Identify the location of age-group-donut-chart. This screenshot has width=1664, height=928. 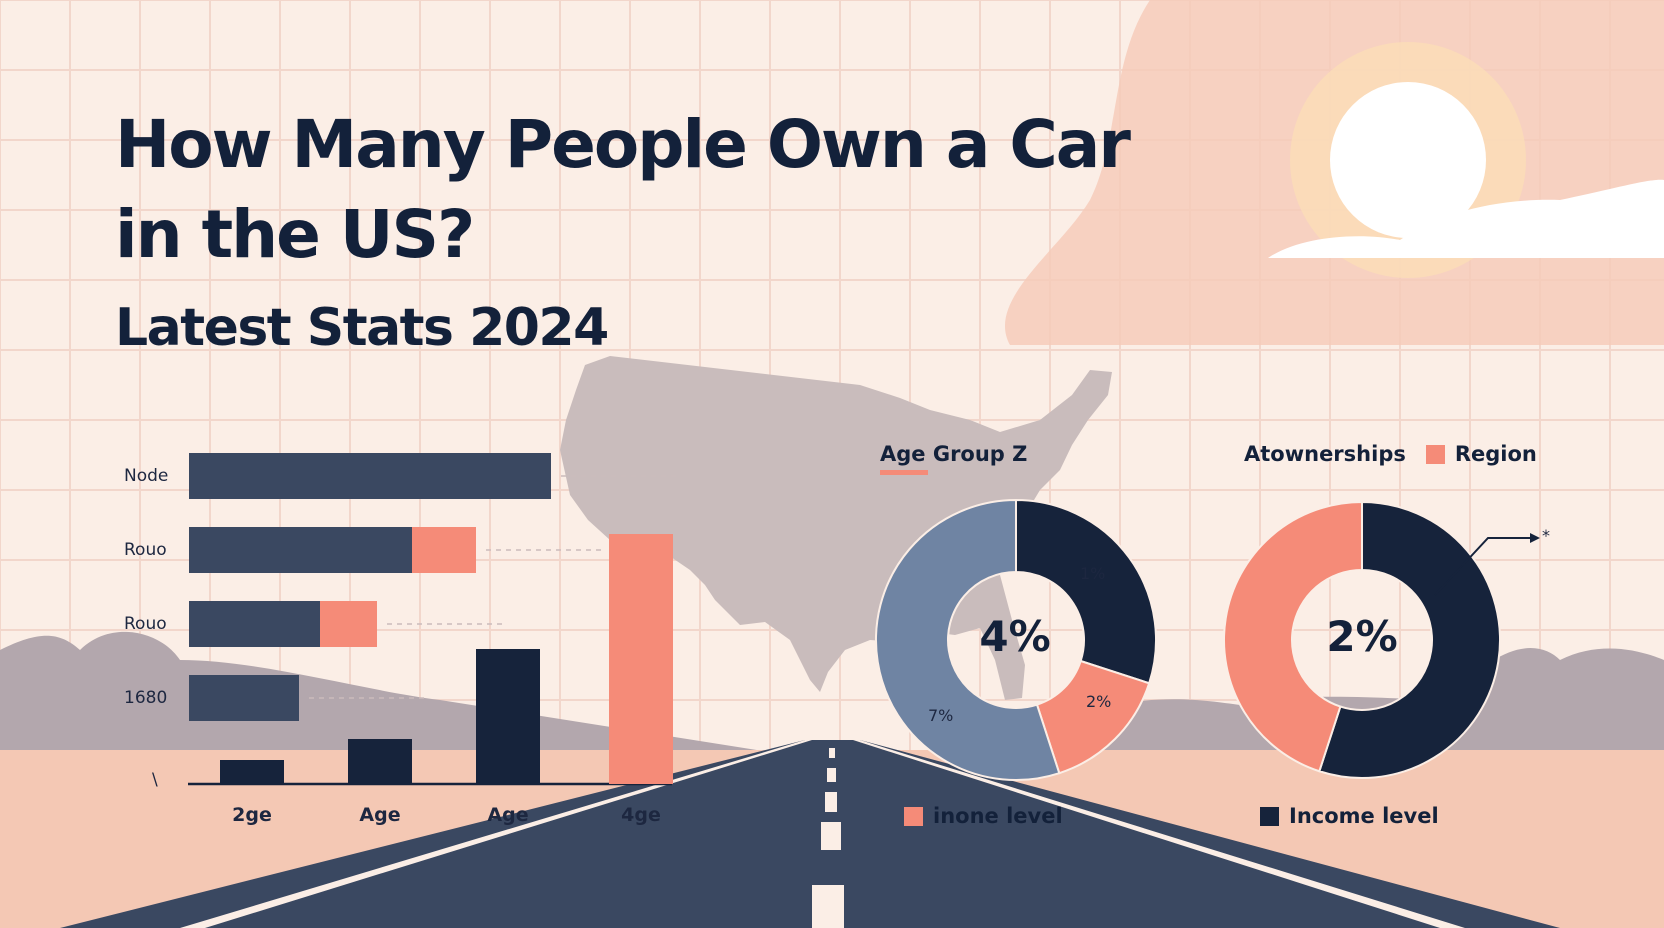
(1016, 639).